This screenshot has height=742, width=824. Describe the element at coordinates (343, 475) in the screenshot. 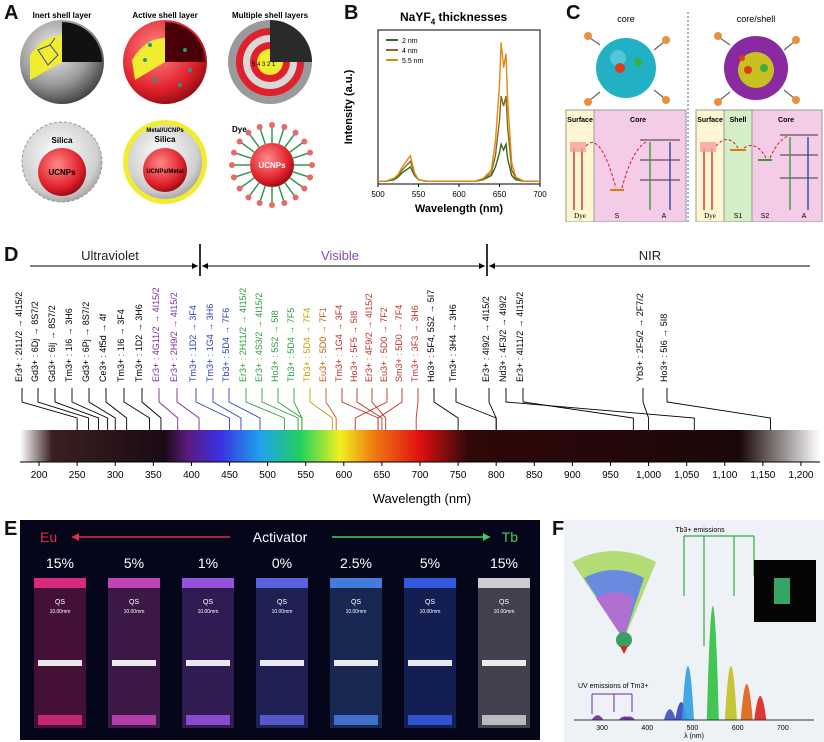

I see `d-tick-label: 600` at that location.